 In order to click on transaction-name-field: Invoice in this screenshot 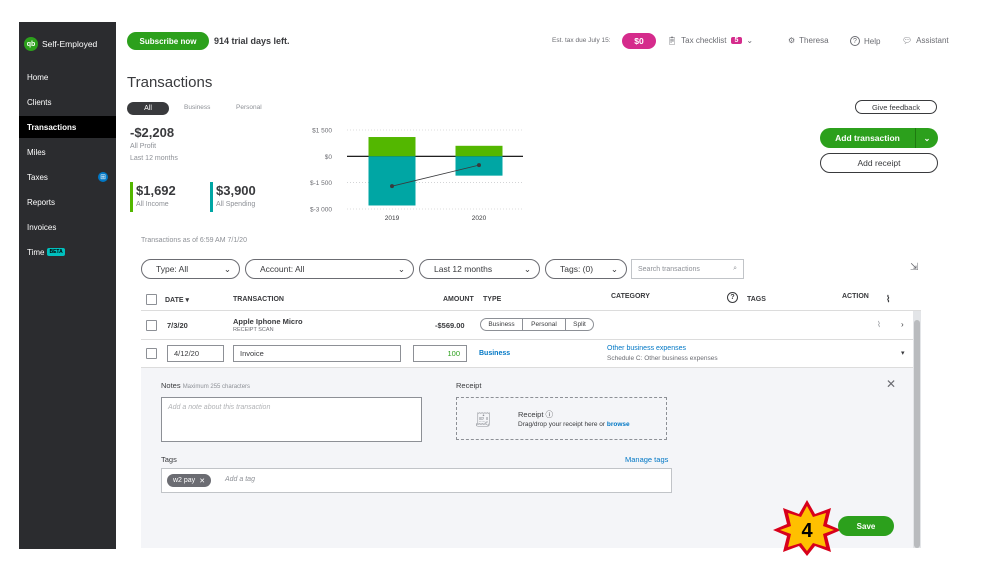, I will do `click(317, 353)`.